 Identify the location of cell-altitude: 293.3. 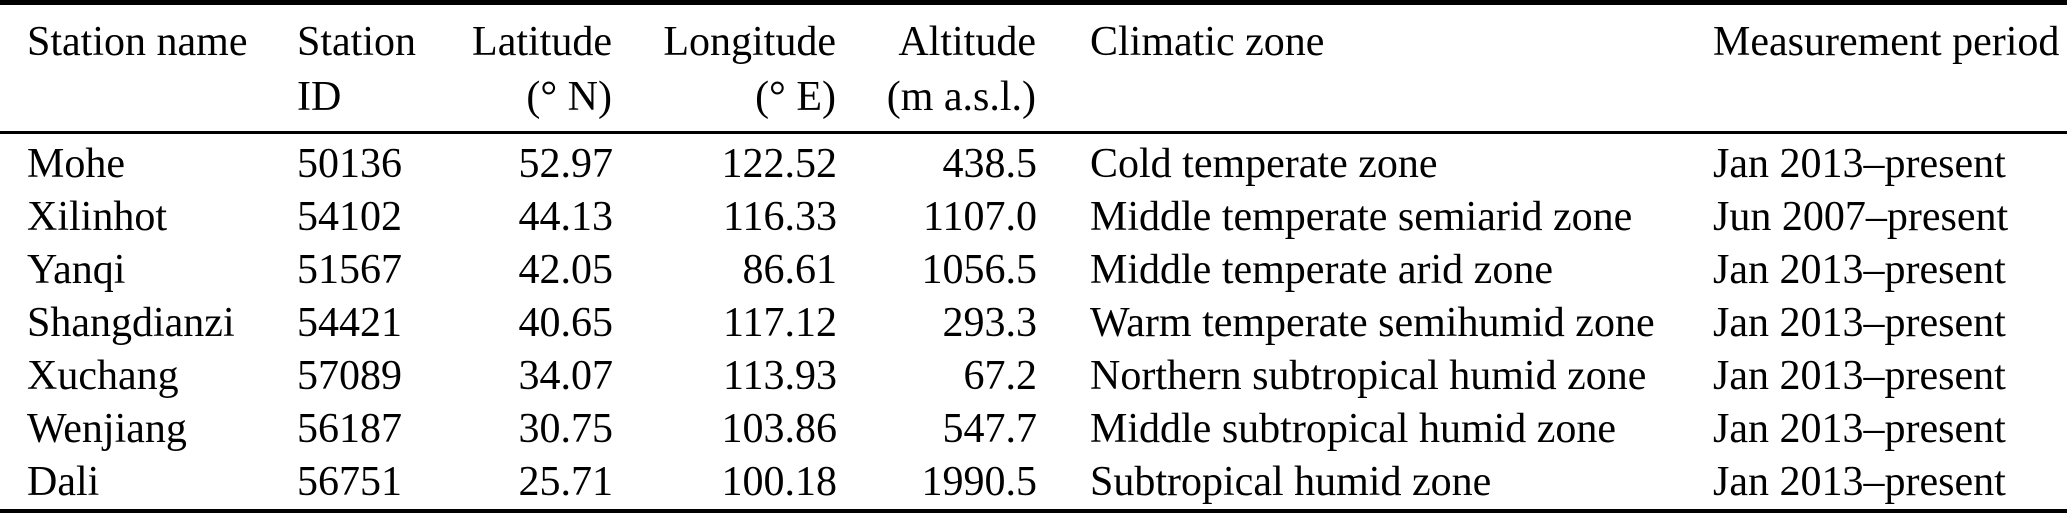
(990, 323).